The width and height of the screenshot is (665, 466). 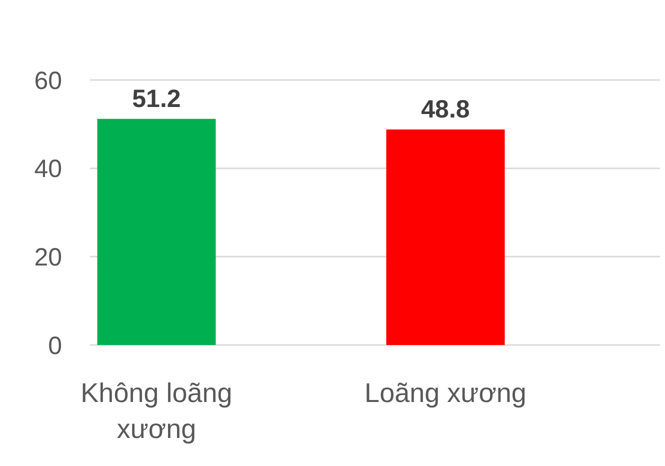 I want to click on x-tick-label: Không loãng xương, so click(x=156, y=411).